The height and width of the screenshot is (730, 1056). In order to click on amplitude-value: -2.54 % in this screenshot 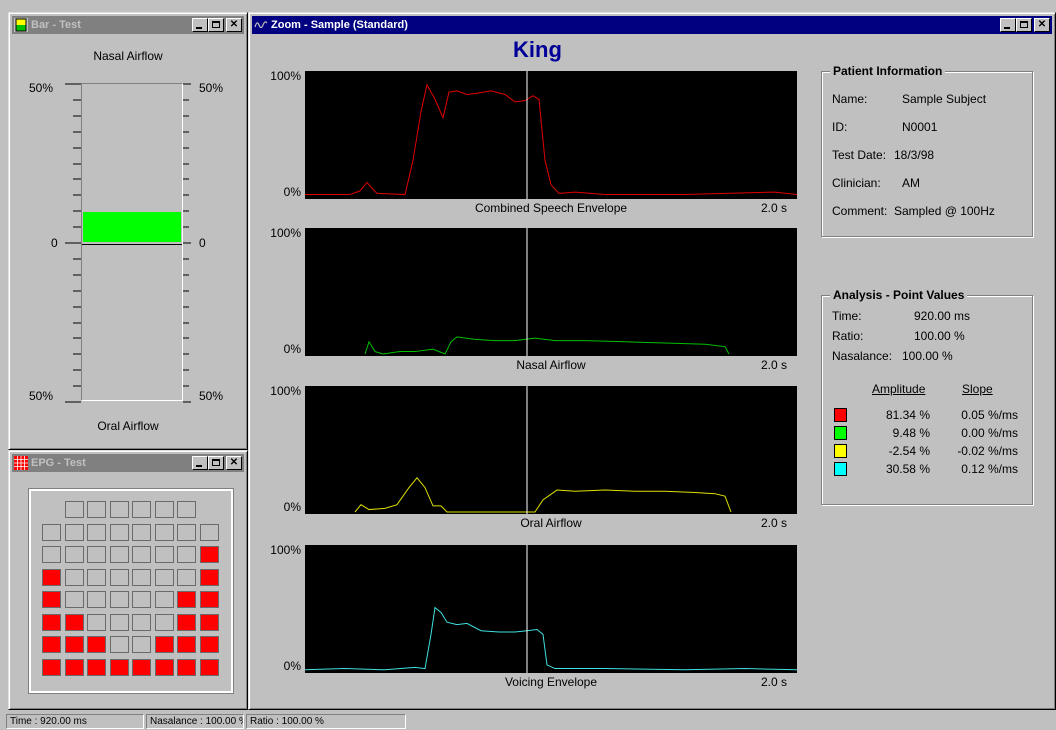, I will do `click(909, 451)`.